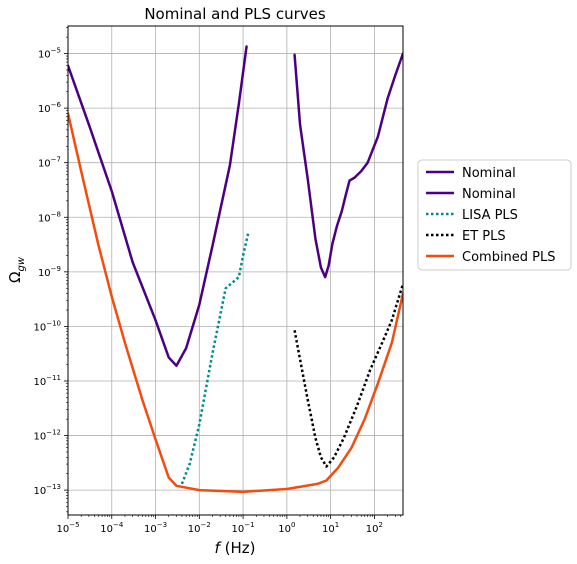 The width and height of the screenshot is (577, 564). What do you see at coordinates (330, 528) in the screenshot?
I see `x-tick-label: 10¹` at bounding box center [330, 528].